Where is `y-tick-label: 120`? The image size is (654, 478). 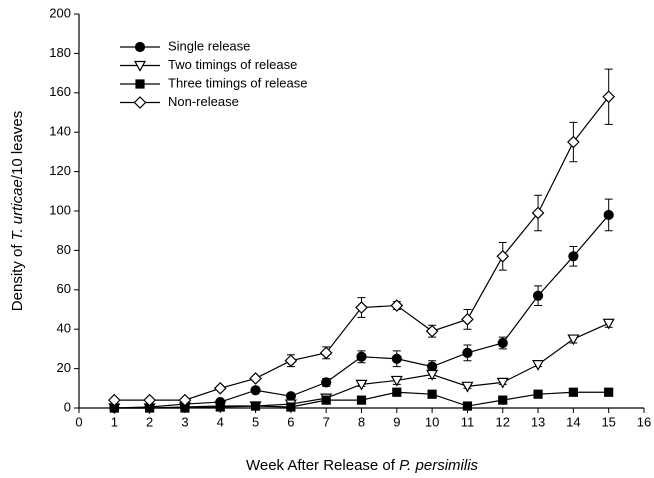
y-tick-label: 120 is located at coordinates (60, 170).